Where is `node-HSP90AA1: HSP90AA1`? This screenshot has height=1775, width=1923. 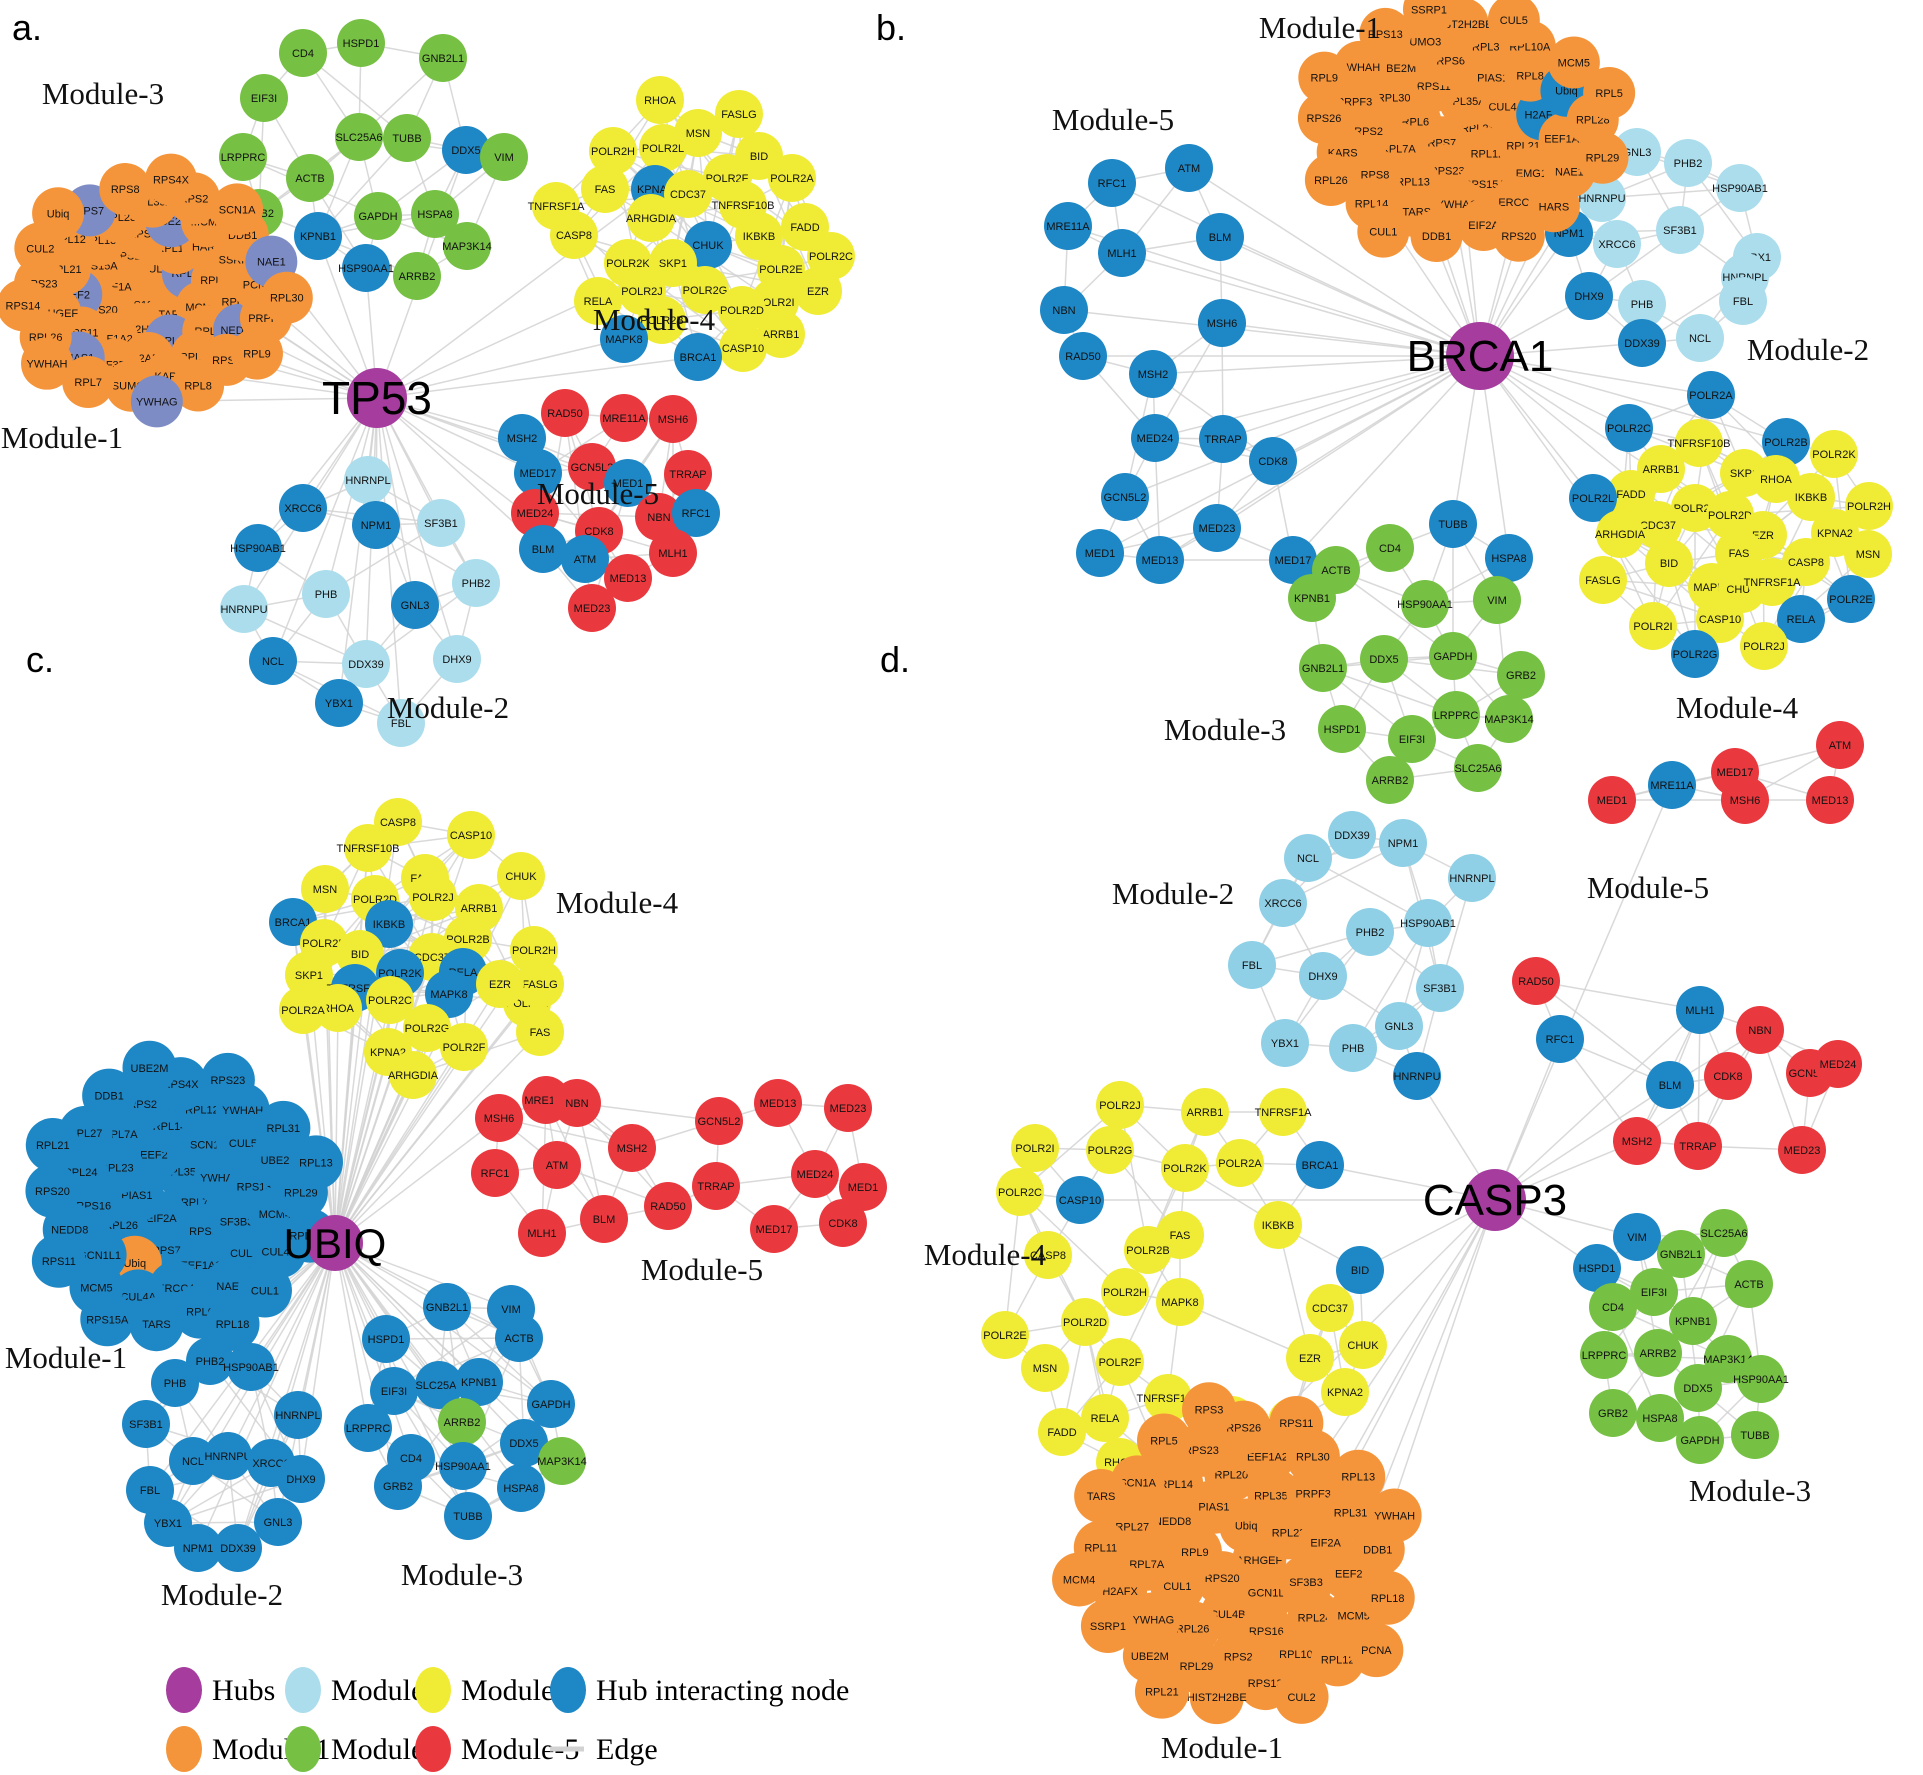
node-HSP90AA1: HSP90AA1 is located at coordinates (1761, 1379).